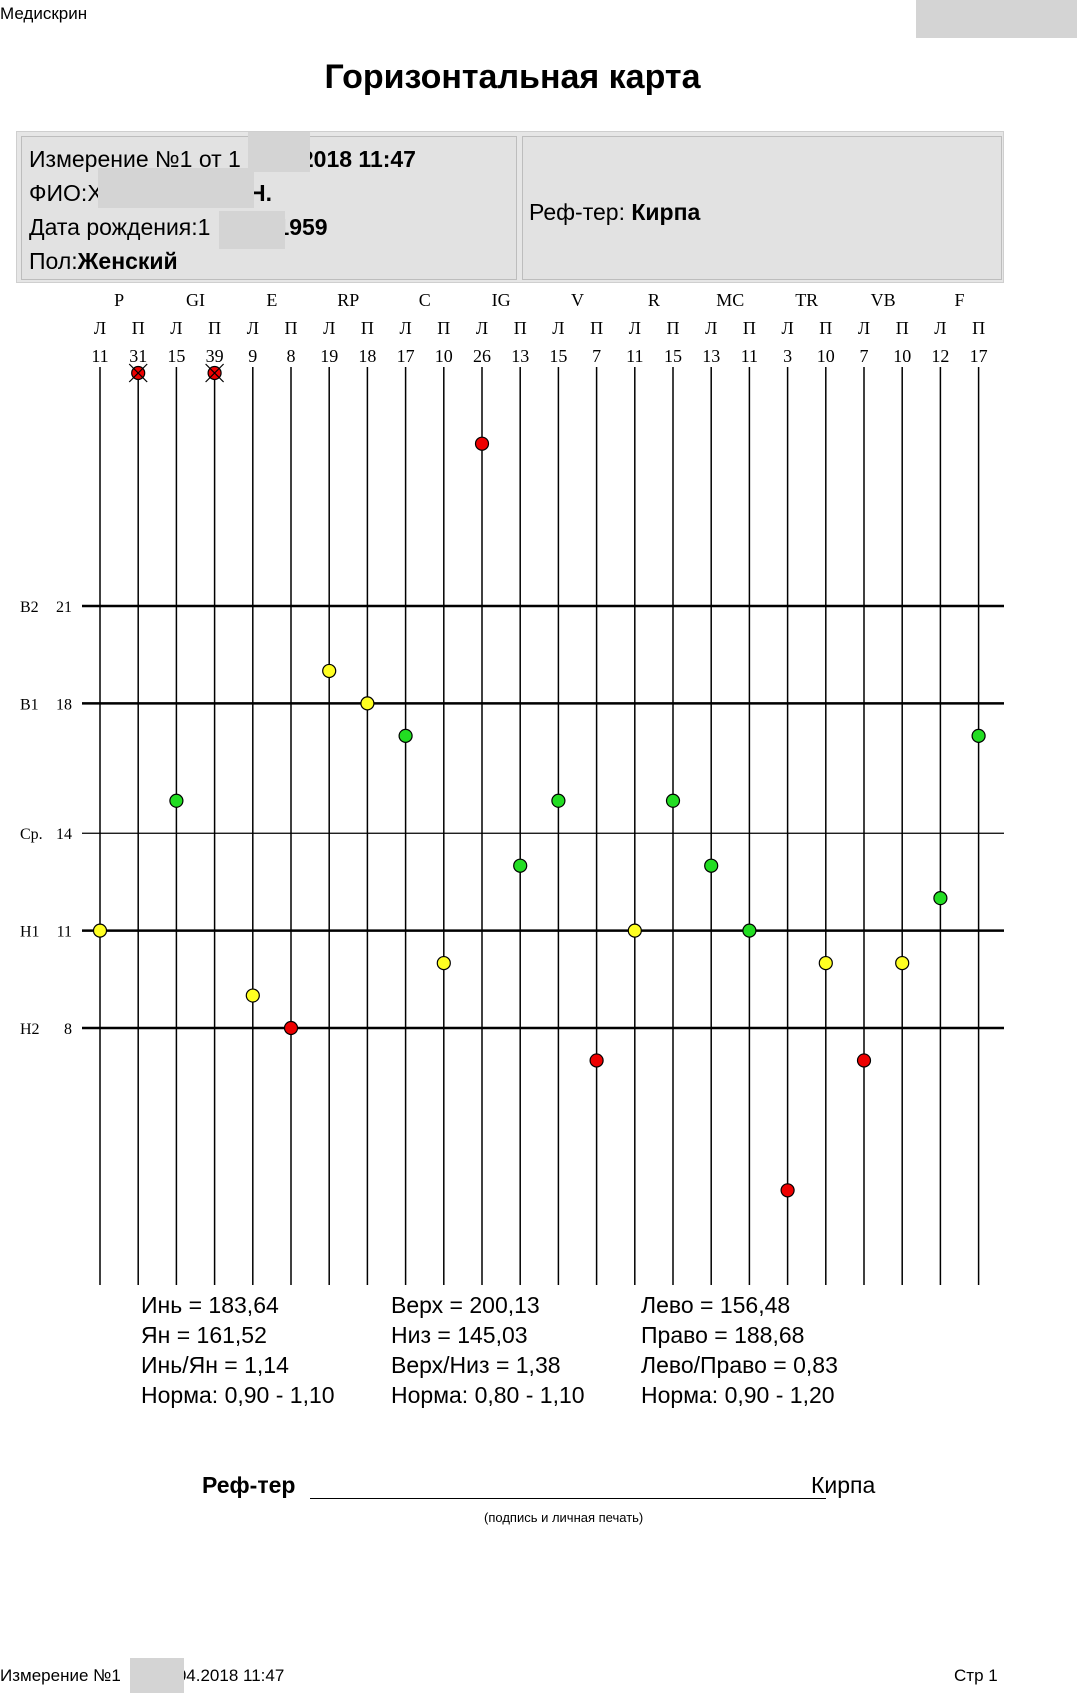 The image size is (1077, 1693). I want to click on out-of-range-cross, so click(138, 373).